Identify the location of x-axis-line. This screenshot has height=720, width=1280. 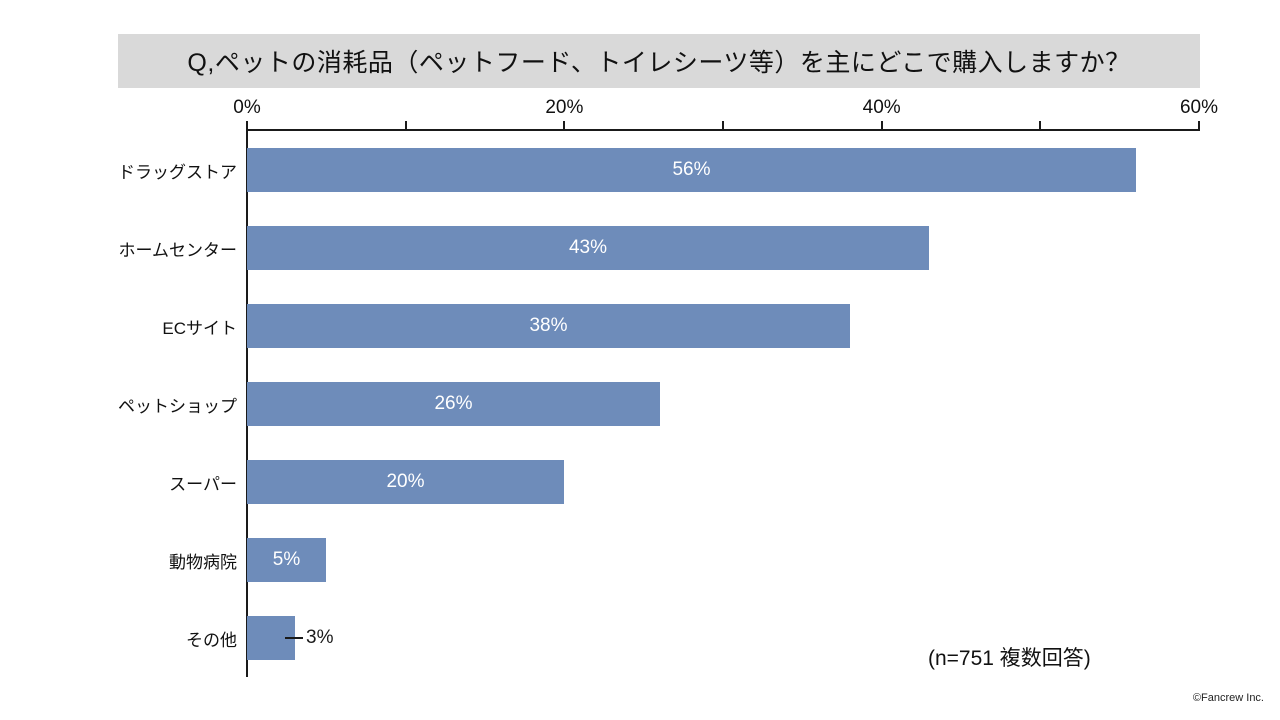
(723, 130).